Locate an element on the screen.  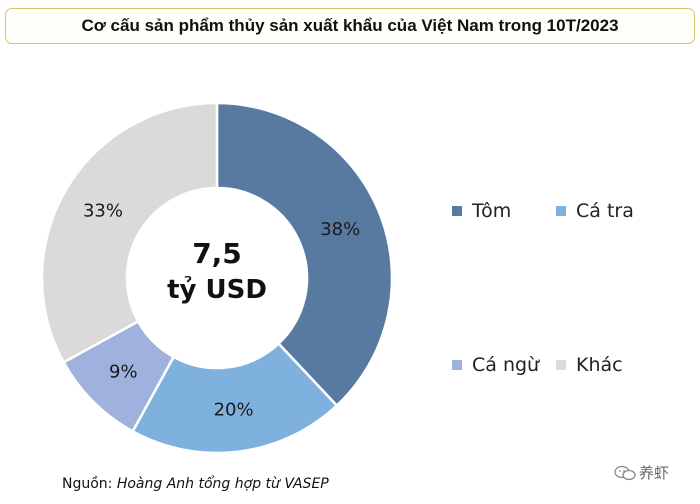
legend-item-ca-tra: Cá tra is located at coordinates (595, 211).